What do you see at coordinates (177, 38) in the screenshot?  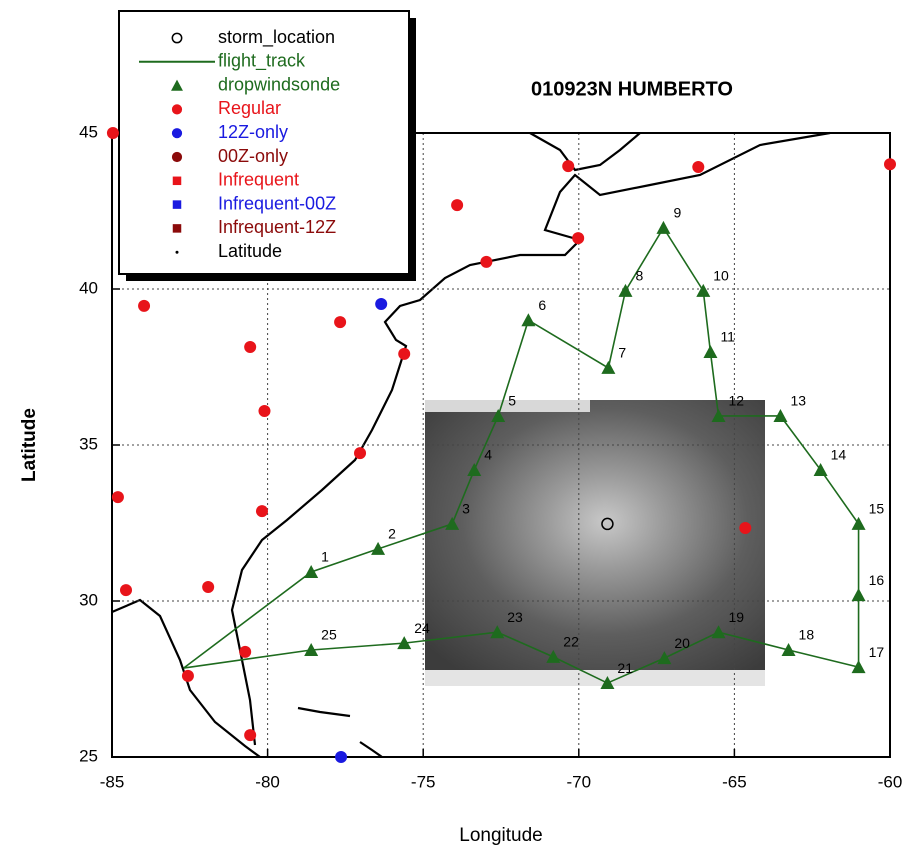 I see `storm-location` at bounding box center [177, 38].